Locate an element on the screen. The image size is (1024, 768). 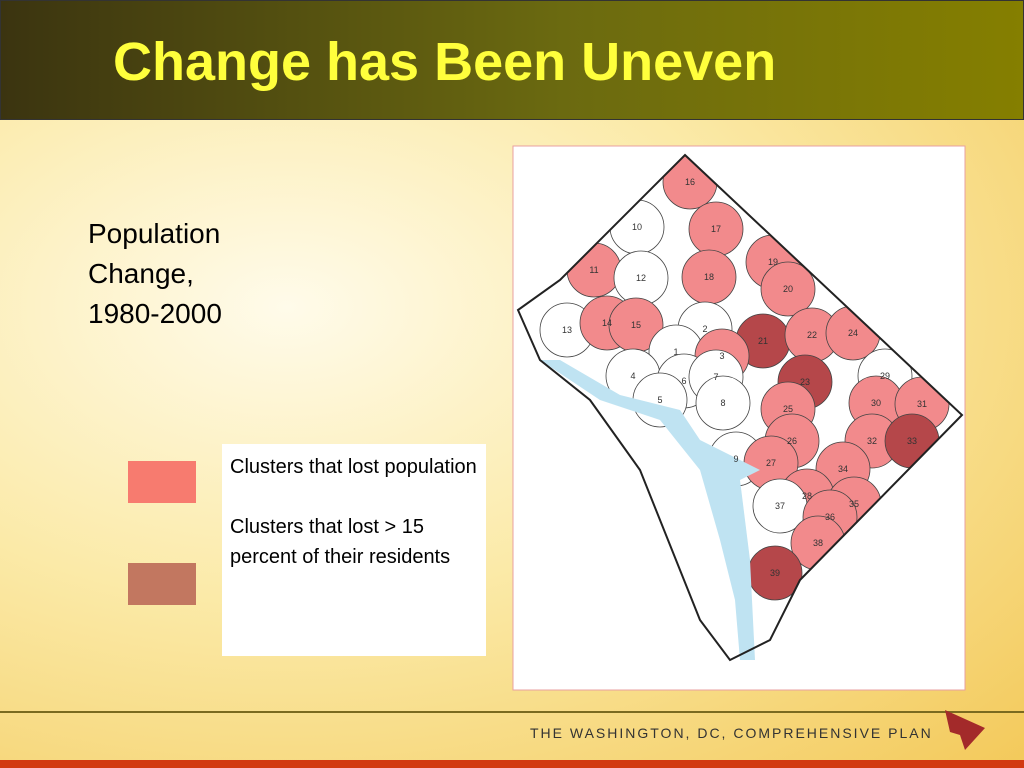
cluster-label: 39 is located at coordinates (775, 573).